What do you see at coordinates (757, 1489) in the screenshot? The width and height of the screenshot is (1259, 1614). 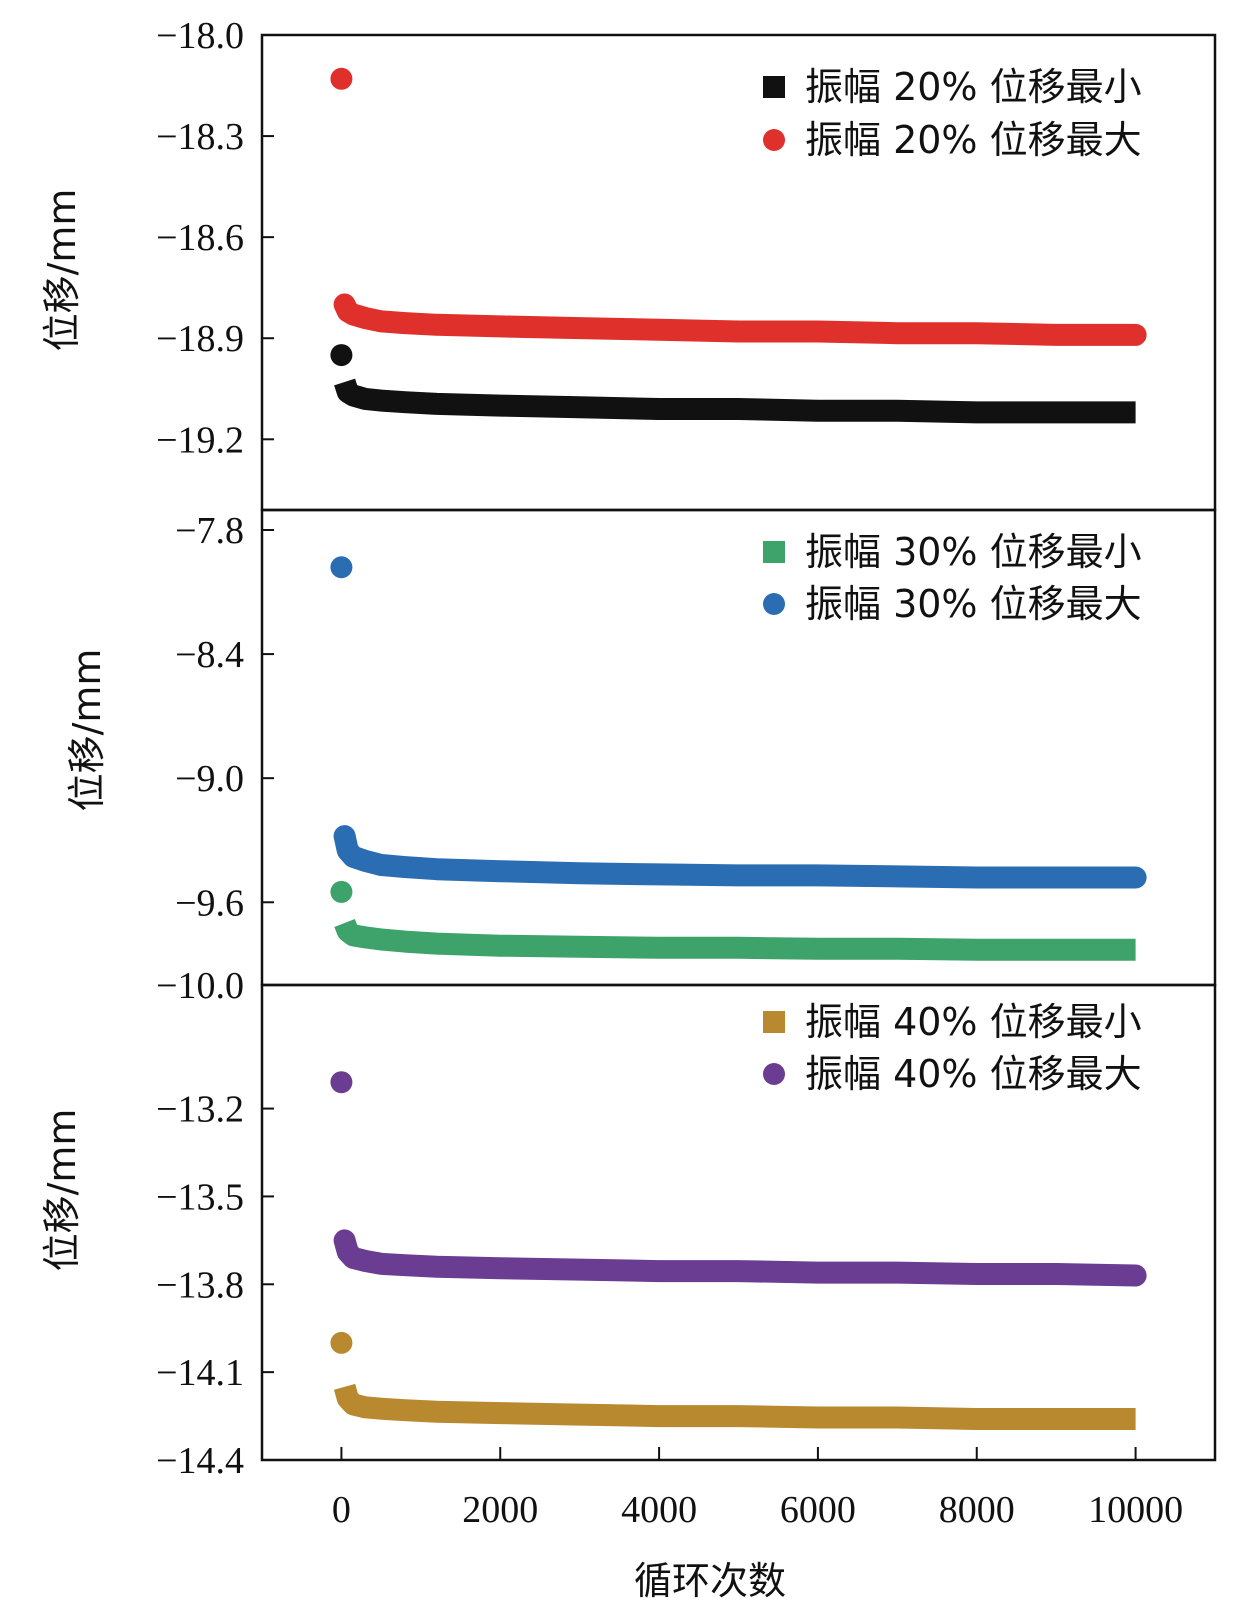 I see `x-axis: 0 2000 4000 6000 8000 10000` at bounding box center [757, 1489].